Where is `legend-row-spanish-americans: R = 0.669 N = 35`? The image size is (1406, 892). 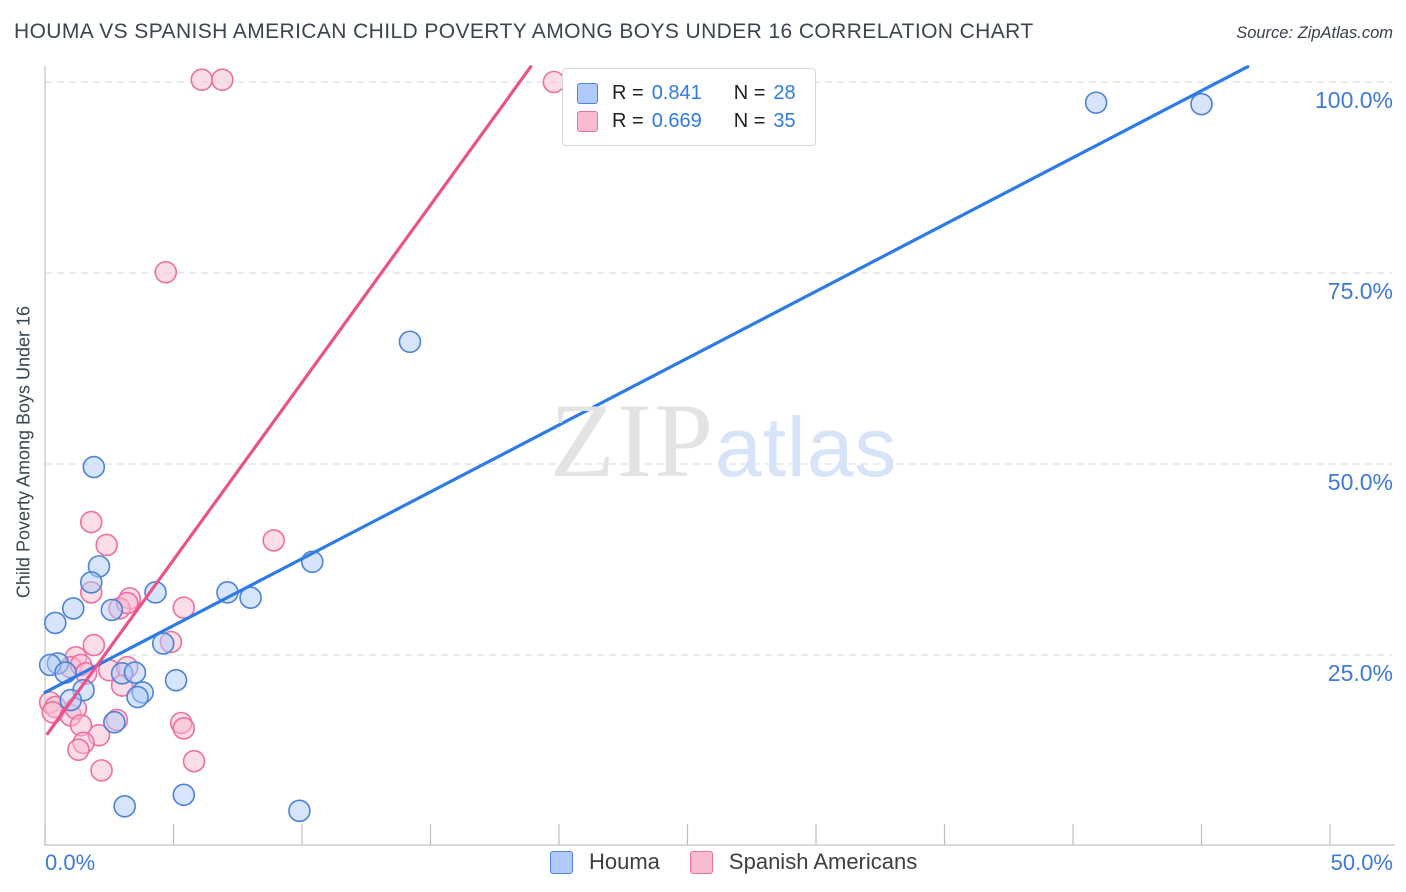 legend-row-spanish-americans: R = 0.669 N = 35 is located at coordinates (689, 121).